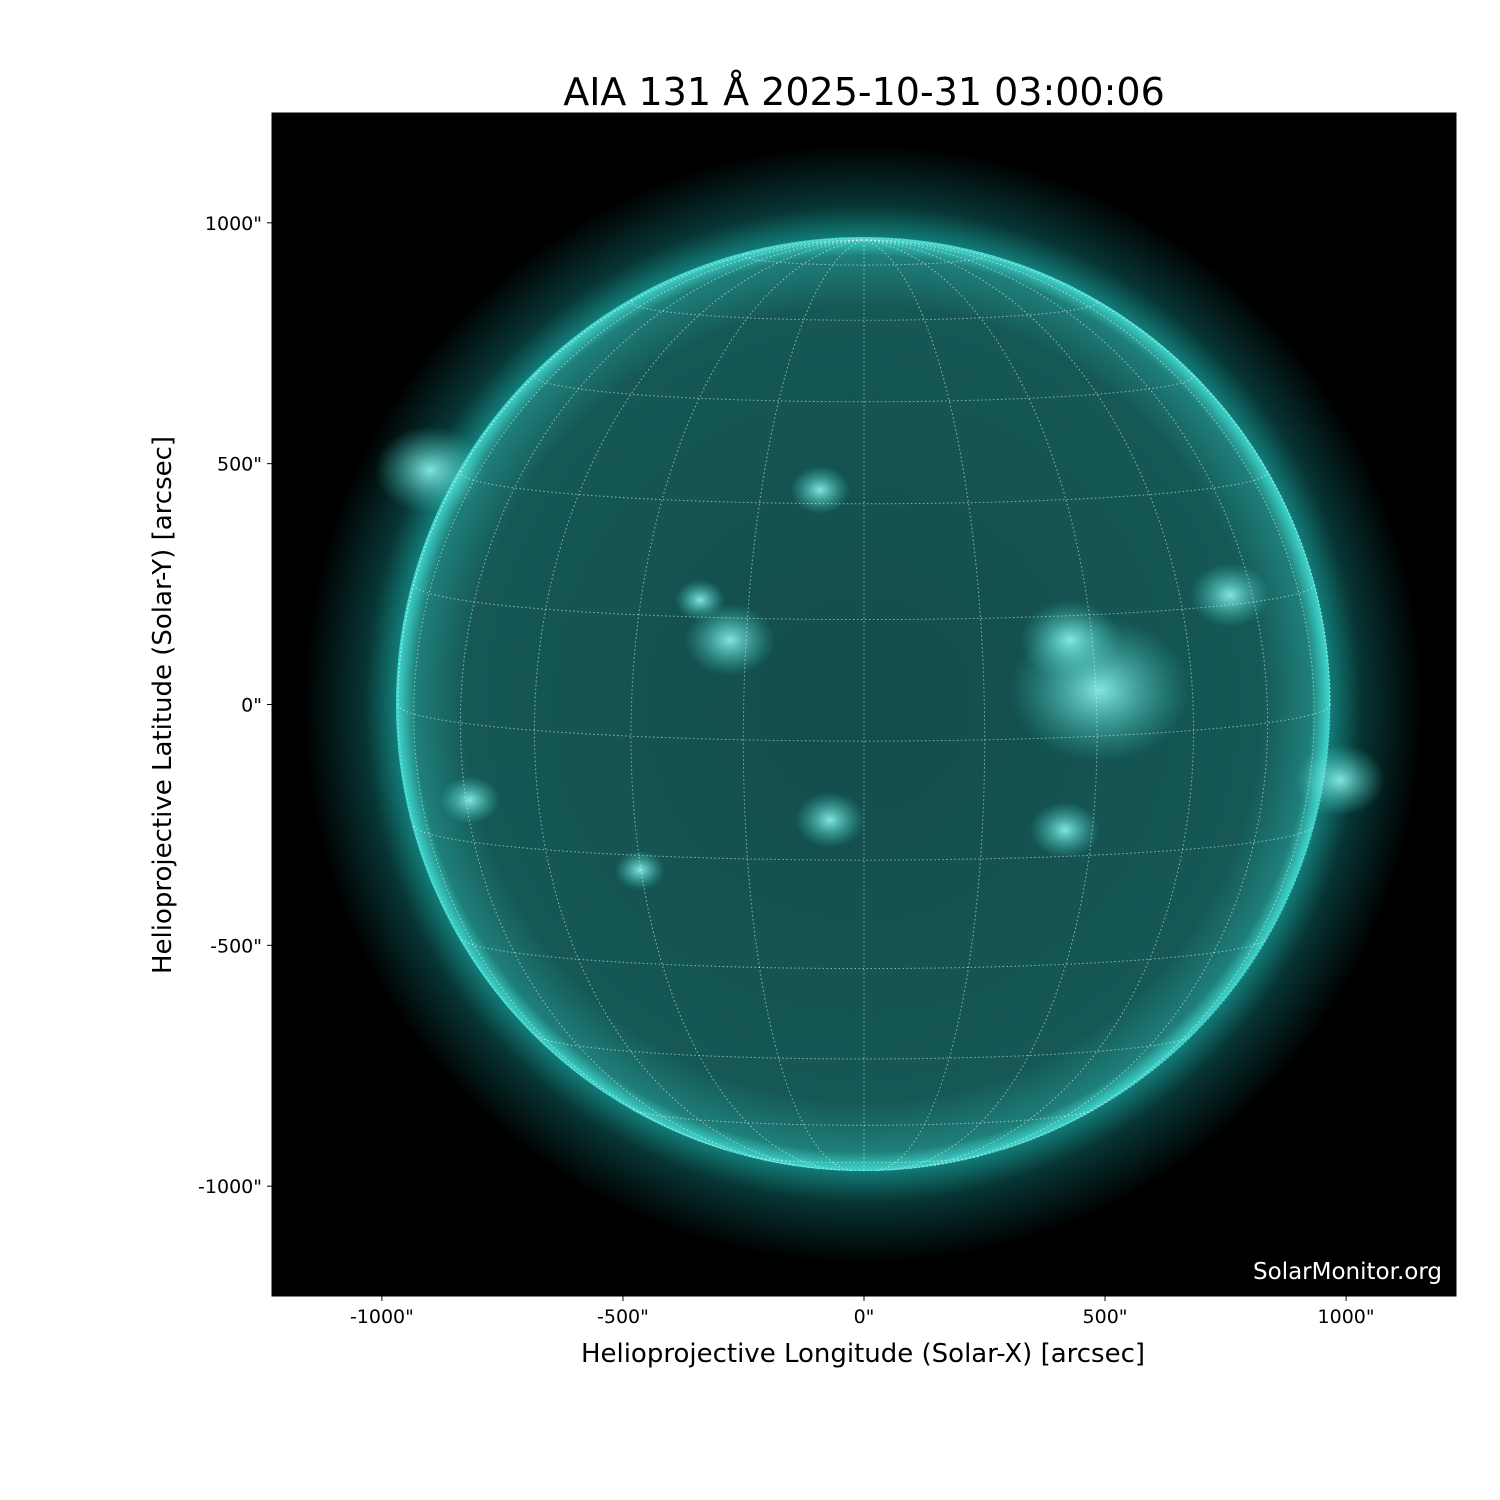  What do you see at coordinates (1105, 1317) in the screenshot?
I see `x-tick-label: 500"` at bounding box center [1105, 1317].